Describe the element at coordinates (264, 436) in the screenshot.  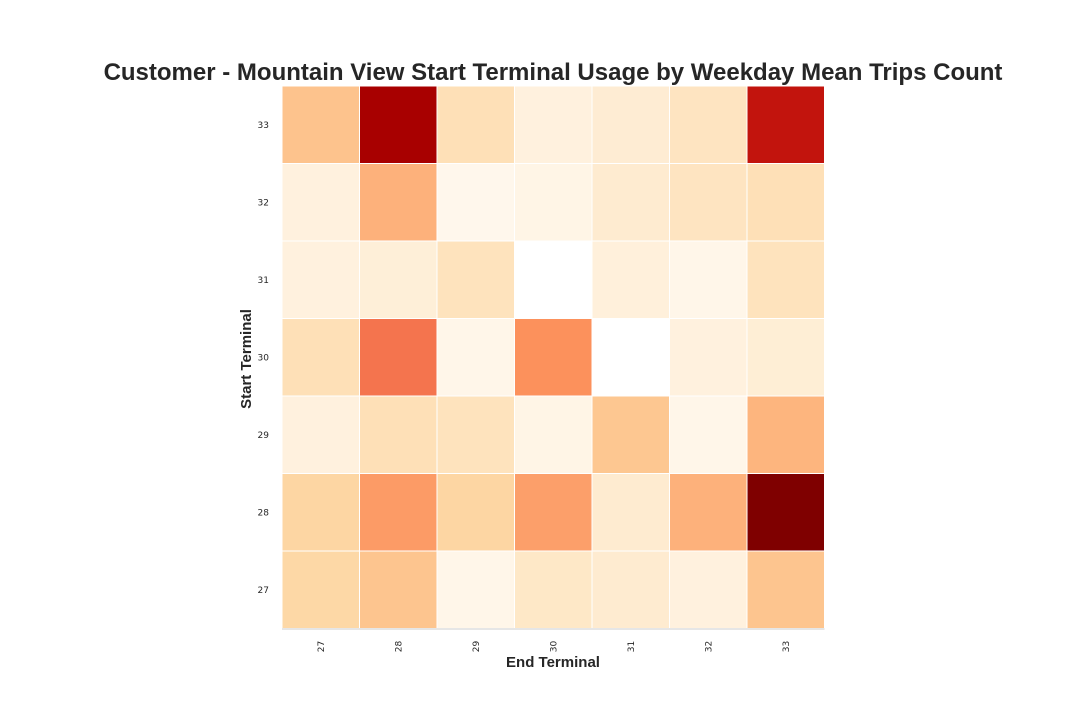
I see `y-tick-label: 29` at that location.